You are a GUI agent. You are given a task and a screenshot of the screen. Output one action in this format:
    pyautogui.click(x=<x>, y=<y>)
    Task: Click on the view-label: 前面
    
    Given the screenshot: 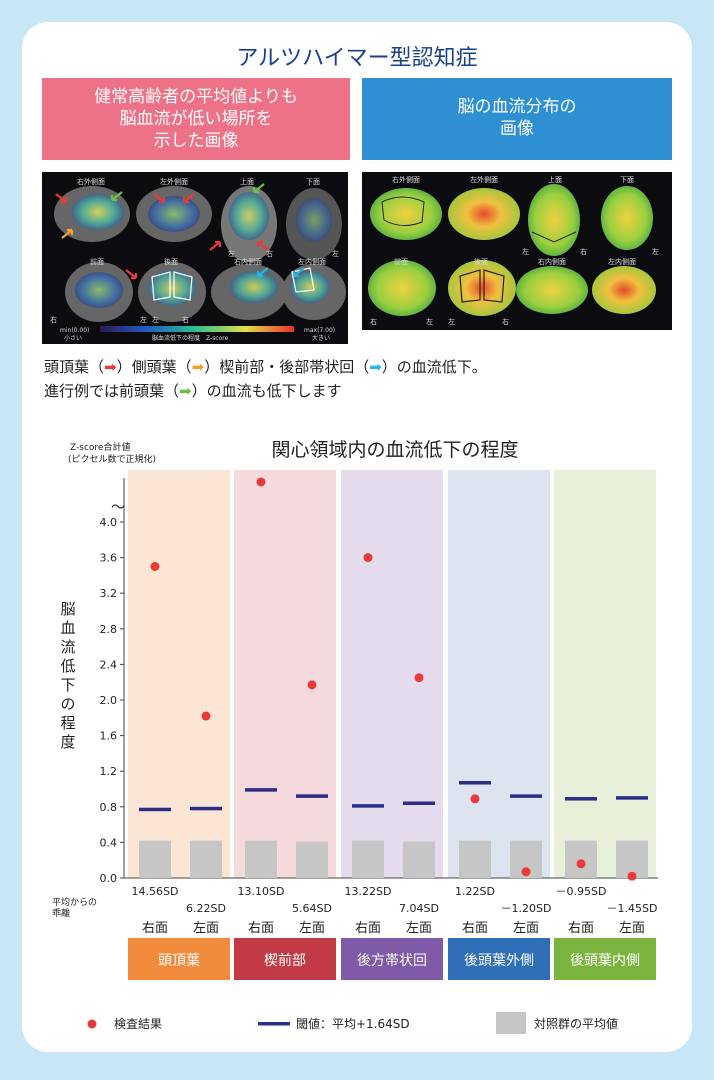 What is the action you would take?
    pyautogui.click(x=97, y=261)
    